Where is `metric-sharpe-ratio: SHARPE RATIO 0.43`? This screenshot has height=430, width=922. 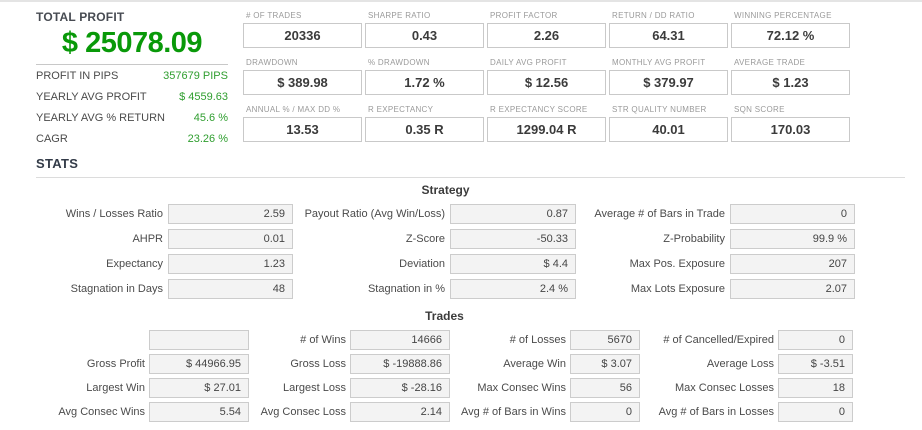 metric-sharpe-ratio: SHARPE RATIO 0.43 is located at coordinates (424, 29).